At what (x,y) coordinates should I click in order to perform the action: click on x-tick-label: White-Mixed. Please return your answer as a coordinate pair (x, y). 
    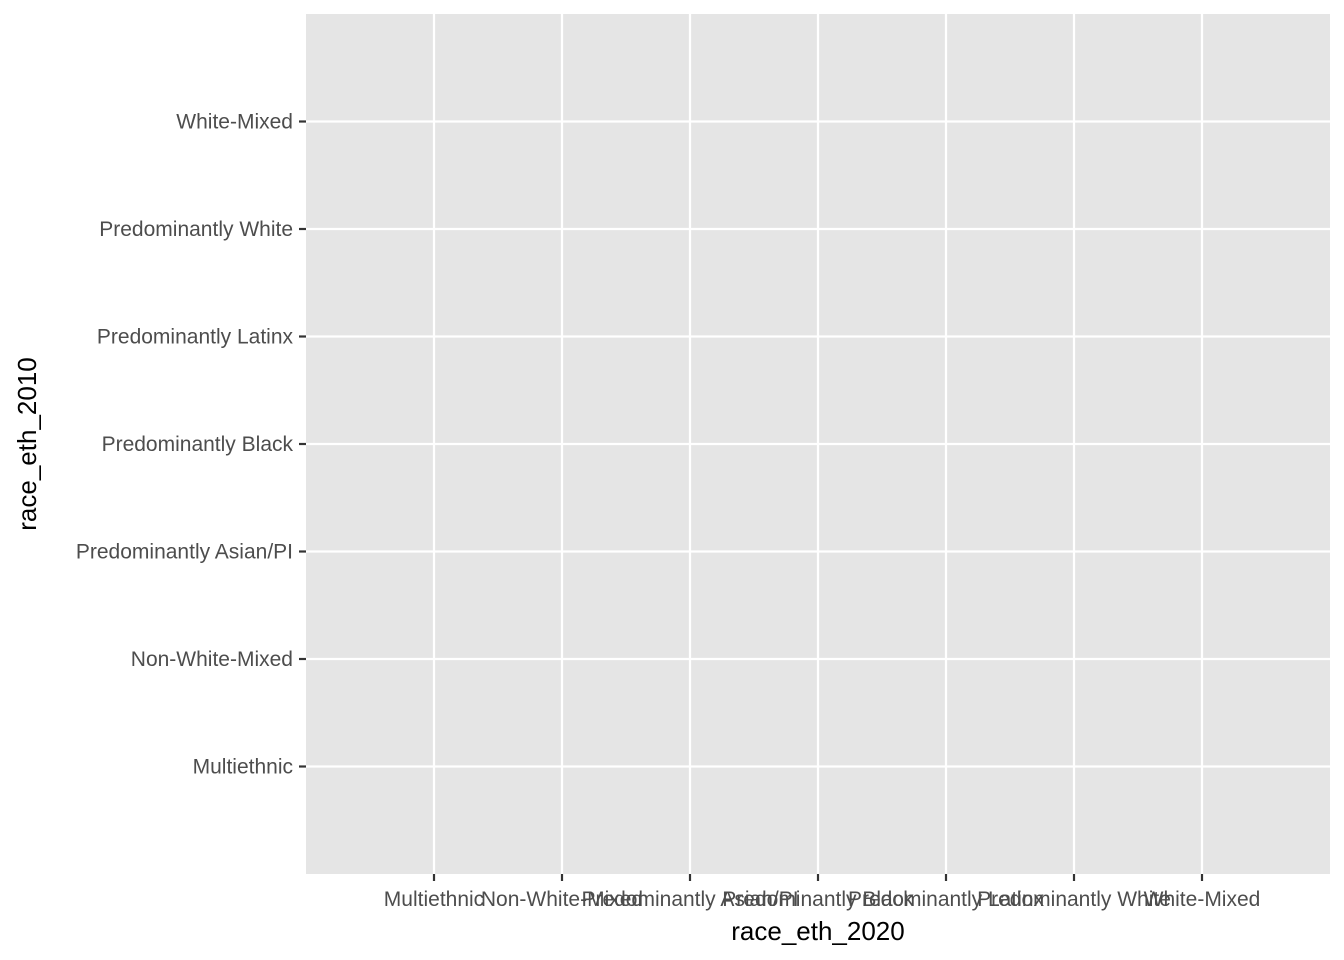
    Looking at the image, I should click on (1202, 899).